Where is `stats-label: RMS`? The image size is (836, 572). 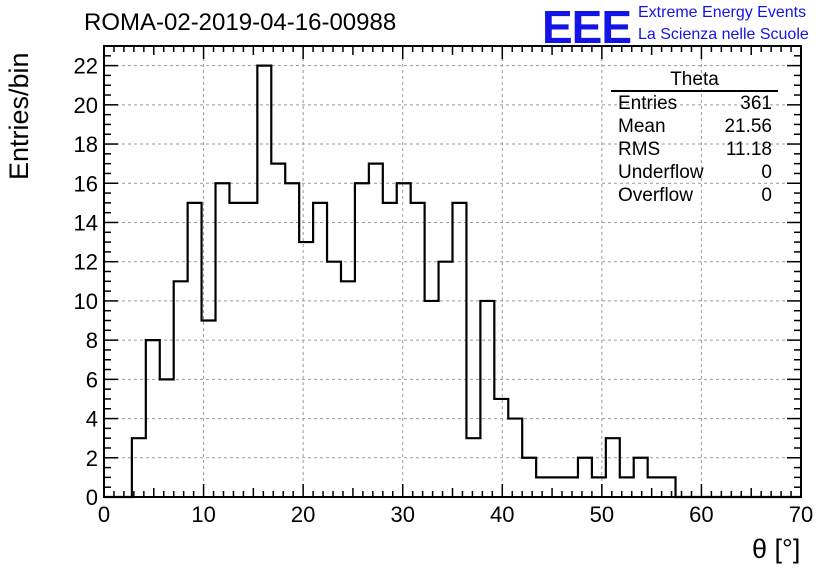 stats-label: RMS is located at coordinates (639, 149).